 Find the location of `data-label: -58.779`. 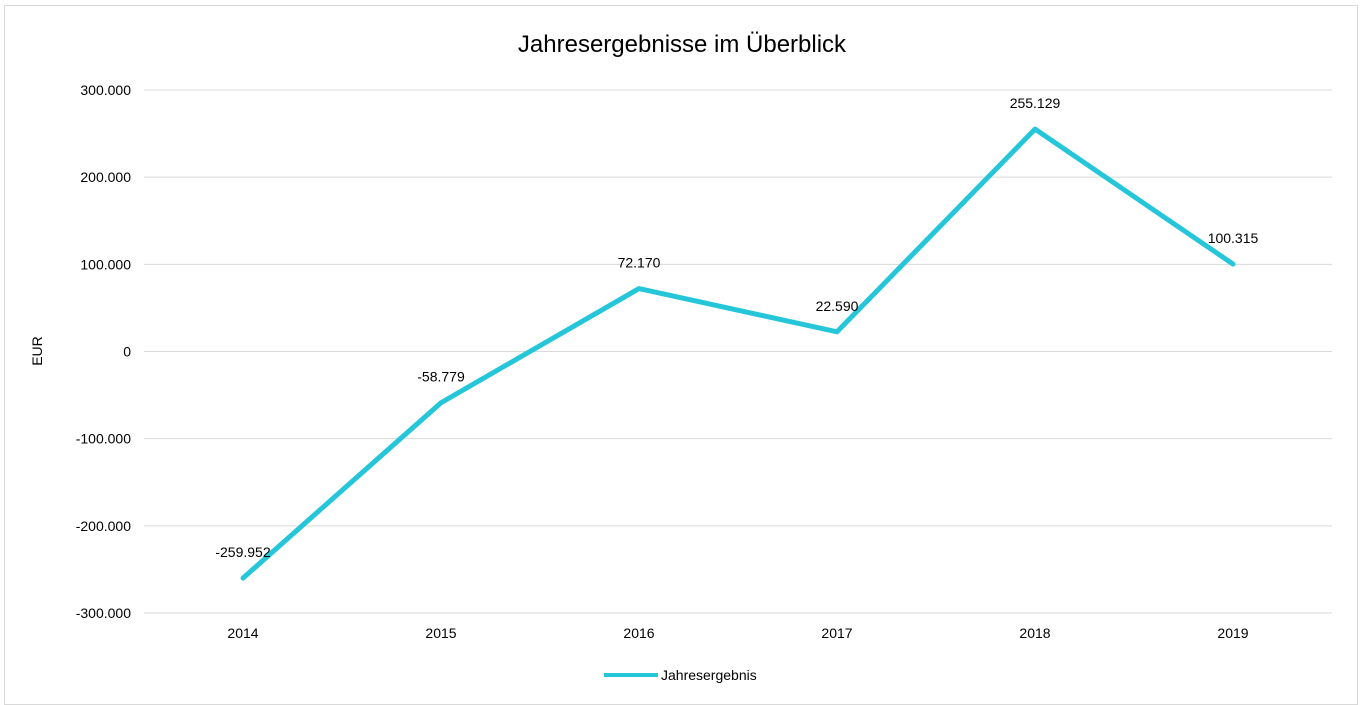

data-label: -58.779 is located at coordinates (441, 377).